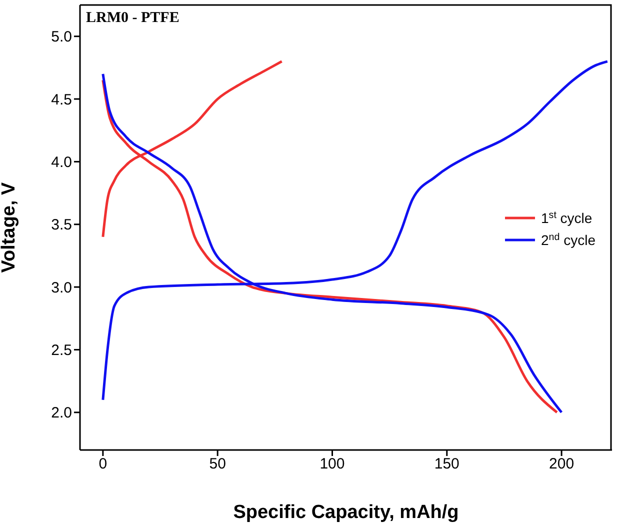 The width and height of the screenshot is (620, 523). Describe the element at coordinates (217, 464) in the screenshot. I see `x-tick-label: 50` at that location.